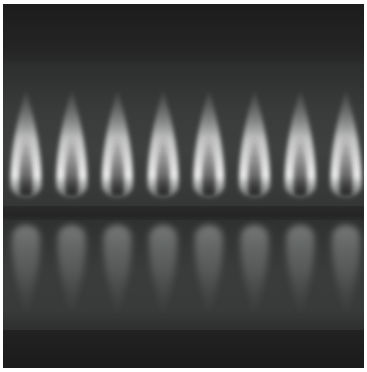 This screenshot has width=367, height=372. I want to click on burner-rim-band, so click(183, 214).